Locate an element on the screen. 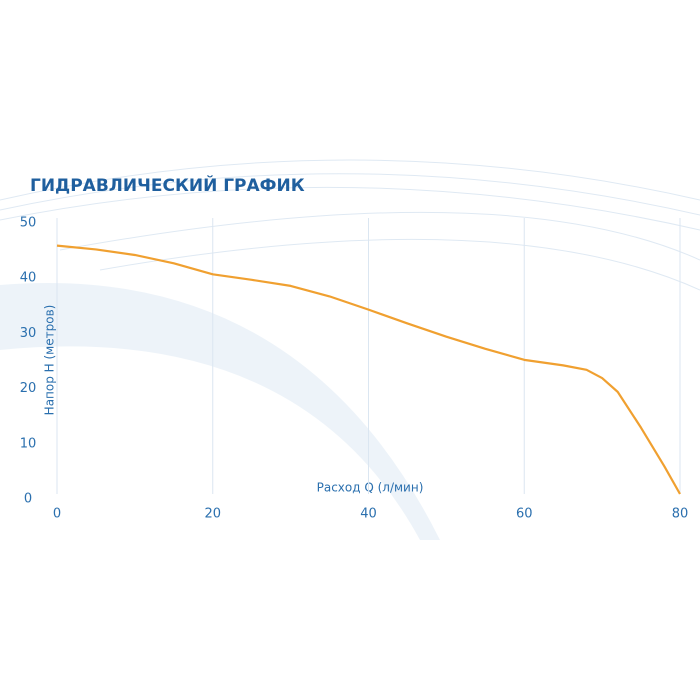  x-tick-label: 80 is located at coordinates (680, 514).